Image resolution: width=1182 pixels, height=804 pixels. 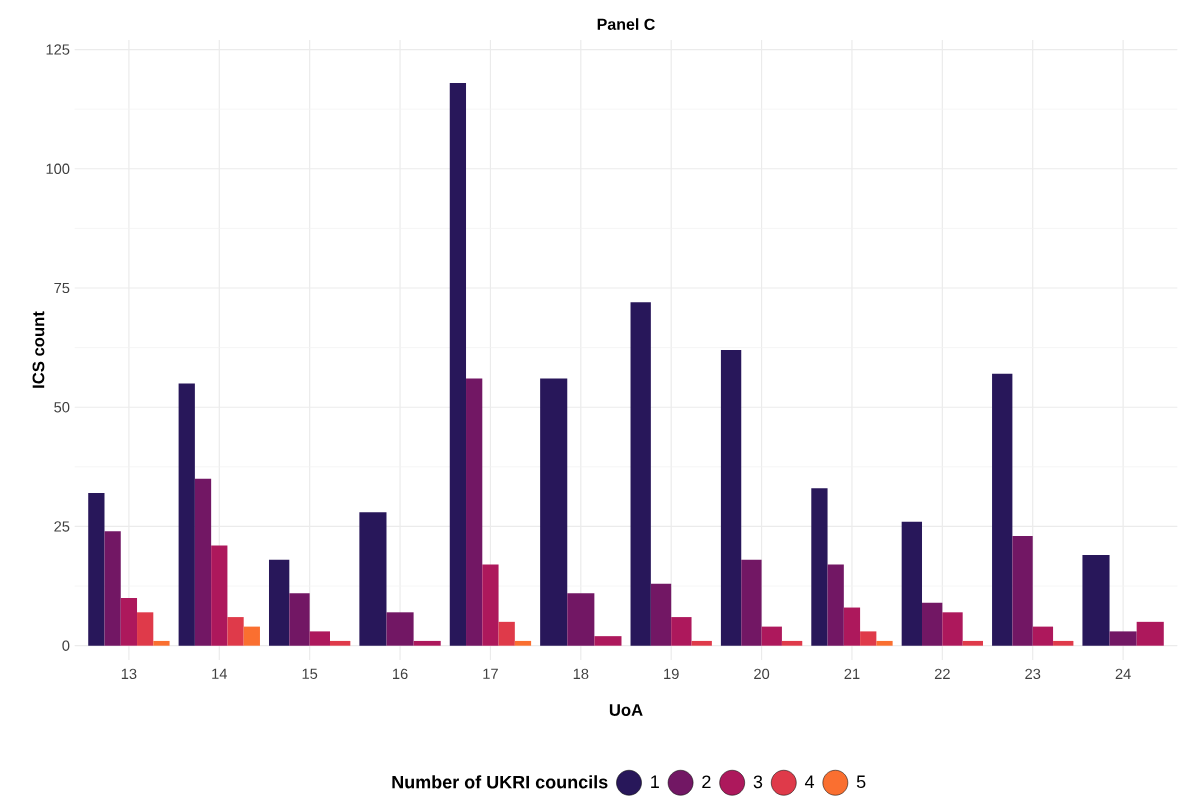 I want to click on x-tick-label: 22, so click(x=942, y=673).